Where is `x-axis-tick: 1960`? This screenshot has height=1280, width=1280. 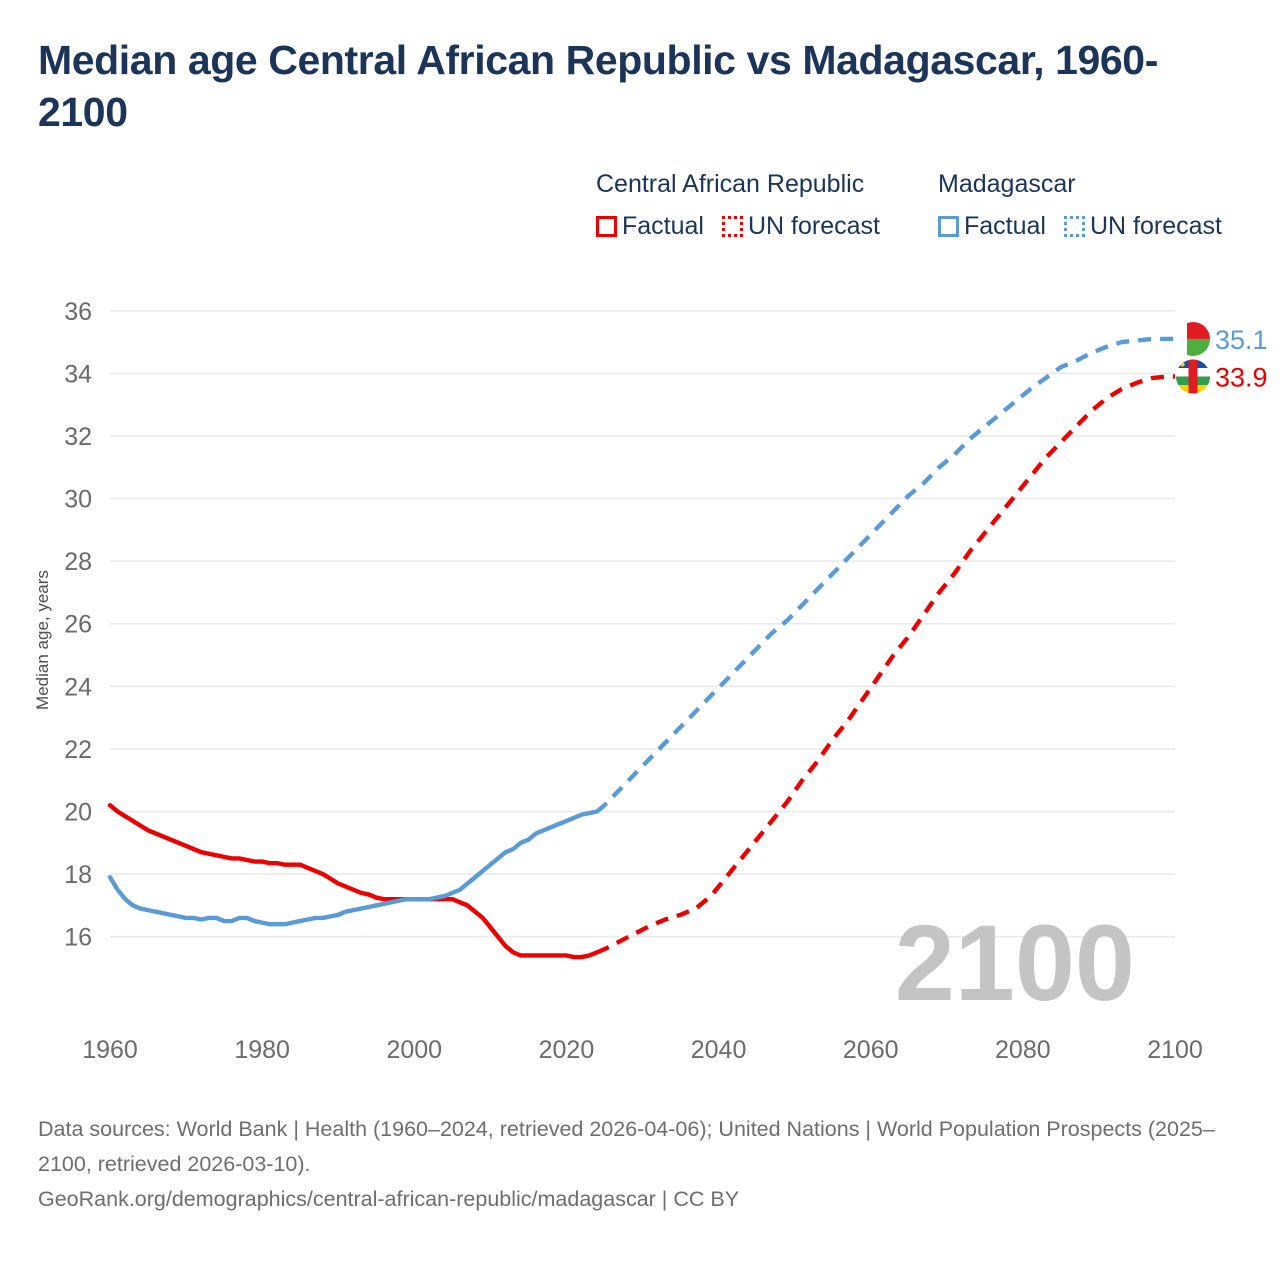 x-axis-tick: 1960 is located at coordinates (110, 1050).